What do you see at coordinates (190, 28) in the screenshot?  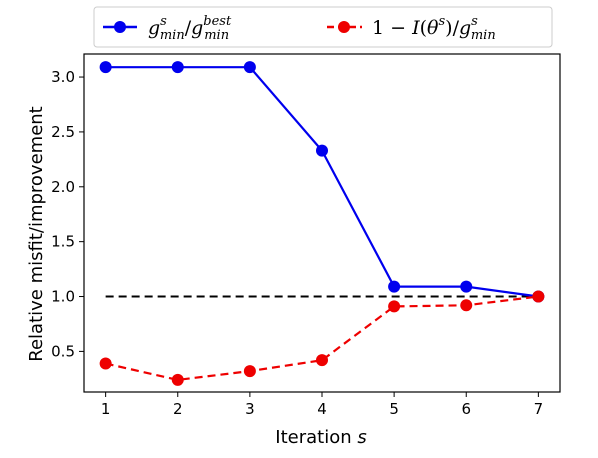 I see `legend-label-series-1: gs min/gbest min` at bounding box center [190, 28].